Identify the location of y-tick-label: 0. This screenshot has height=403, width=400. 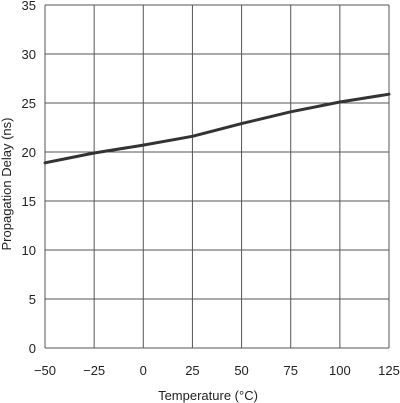
(32, 348).